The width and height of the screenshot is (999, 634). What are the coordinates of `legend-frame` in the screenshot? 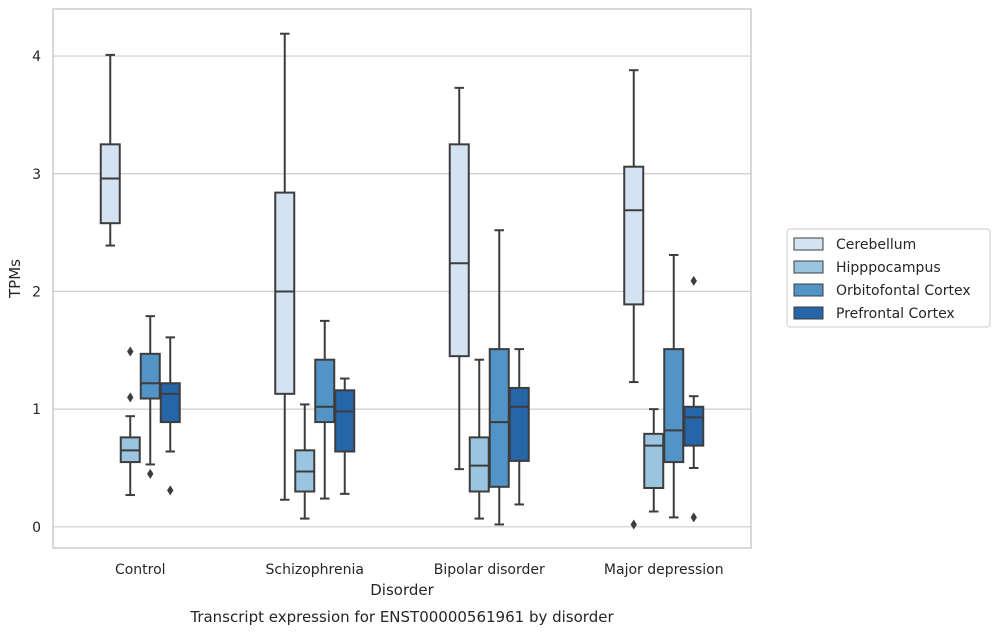 It's located at (888, 278).